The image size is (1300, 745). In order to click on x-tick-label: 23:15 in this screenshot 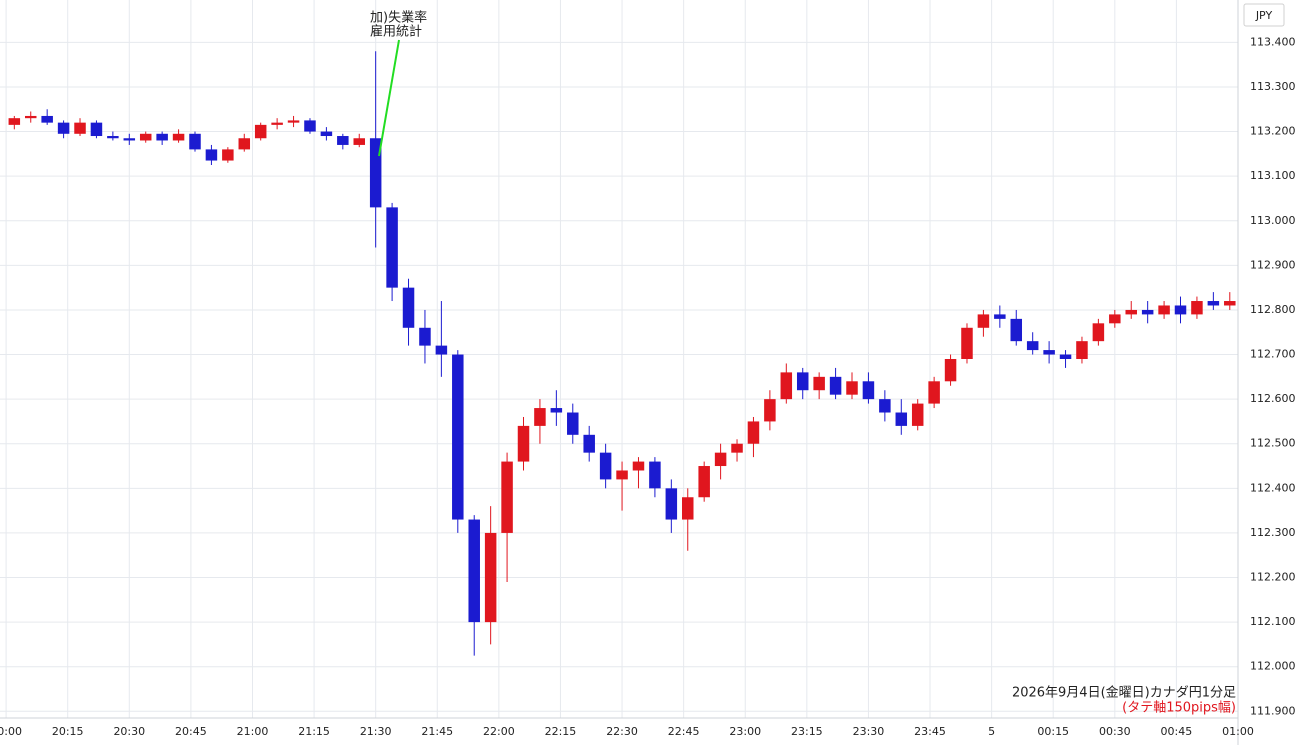, I will do `click(807, 731)`.